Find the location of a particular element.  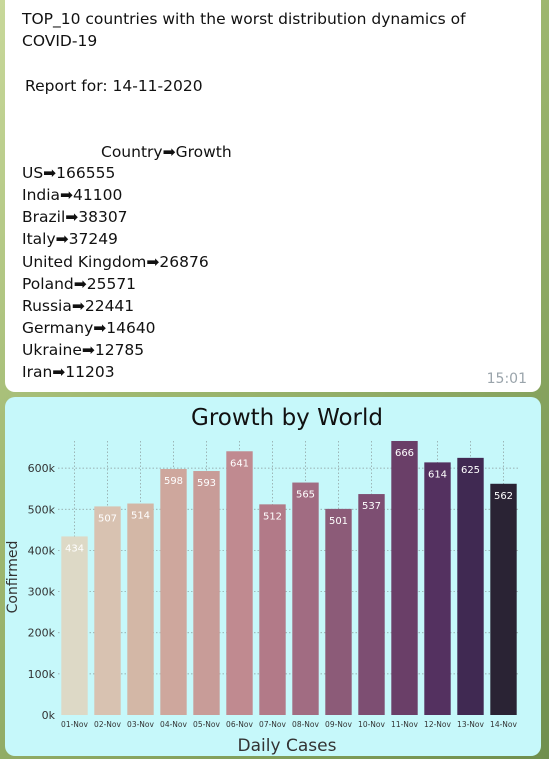

y-tick-label: 100k is located at coordinates (42, 674).